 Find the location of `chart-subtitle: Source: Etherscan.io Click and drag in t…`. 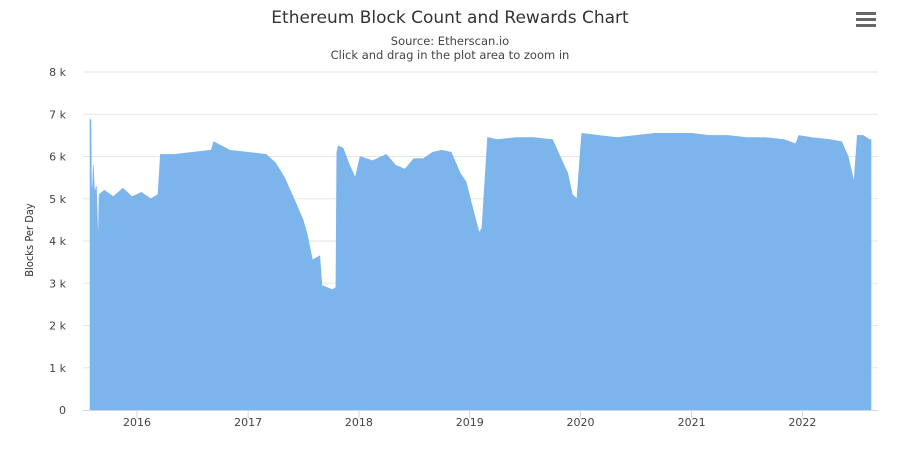

chart-subtitle: Source: Etherscan.io Click and drag in t… is located at coordinates (450, 48).